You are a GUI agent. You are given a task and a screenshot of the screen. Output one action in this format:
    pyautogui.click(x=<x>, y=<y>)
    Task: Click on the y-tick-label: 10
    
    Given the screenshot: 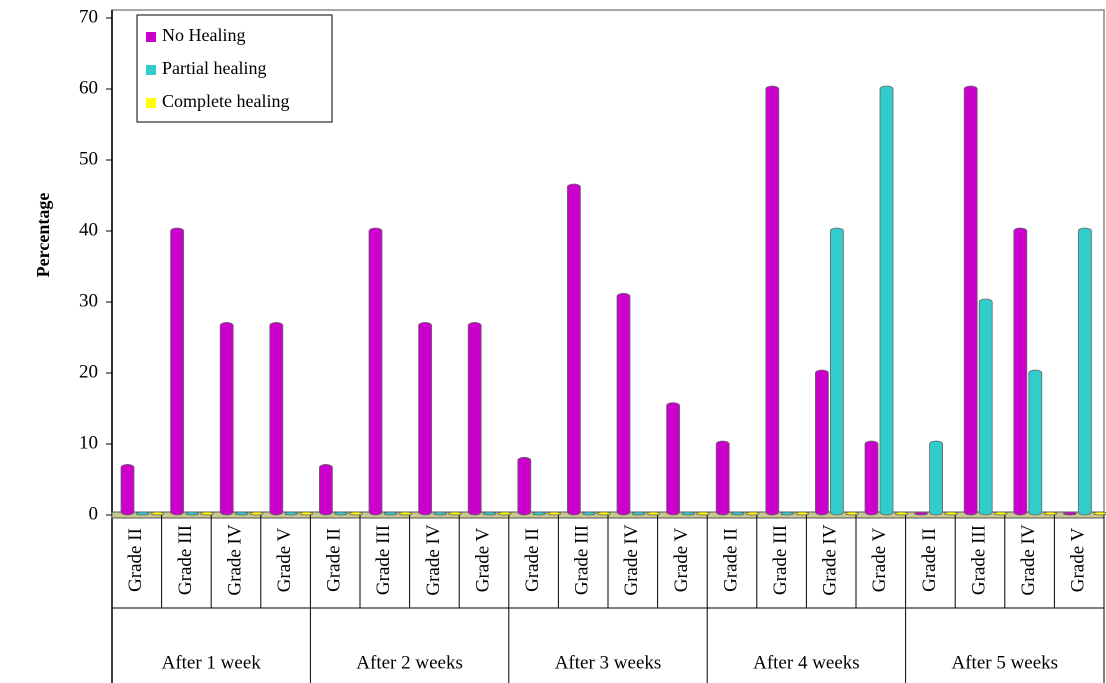 What is the action you would take?
    pyautogui.click(x=88, y=442)
    